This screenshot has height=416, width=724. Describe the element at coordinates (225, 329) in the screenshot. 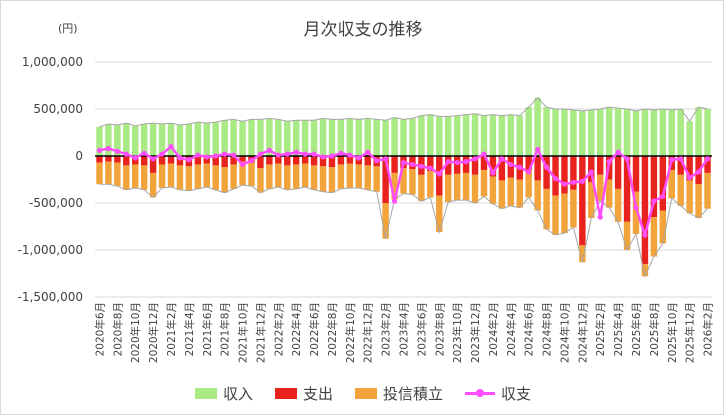

I see `x-tick-label: 2021年8月` at that location.